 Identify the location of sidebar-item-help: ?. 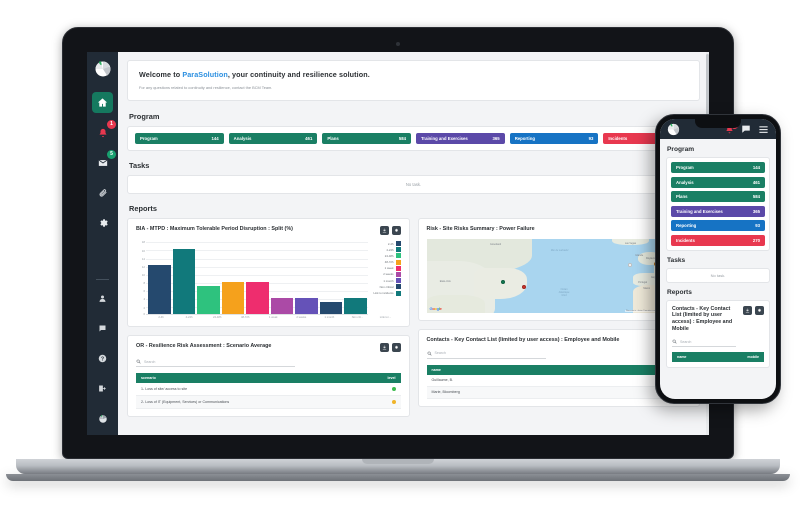
(102, 358).